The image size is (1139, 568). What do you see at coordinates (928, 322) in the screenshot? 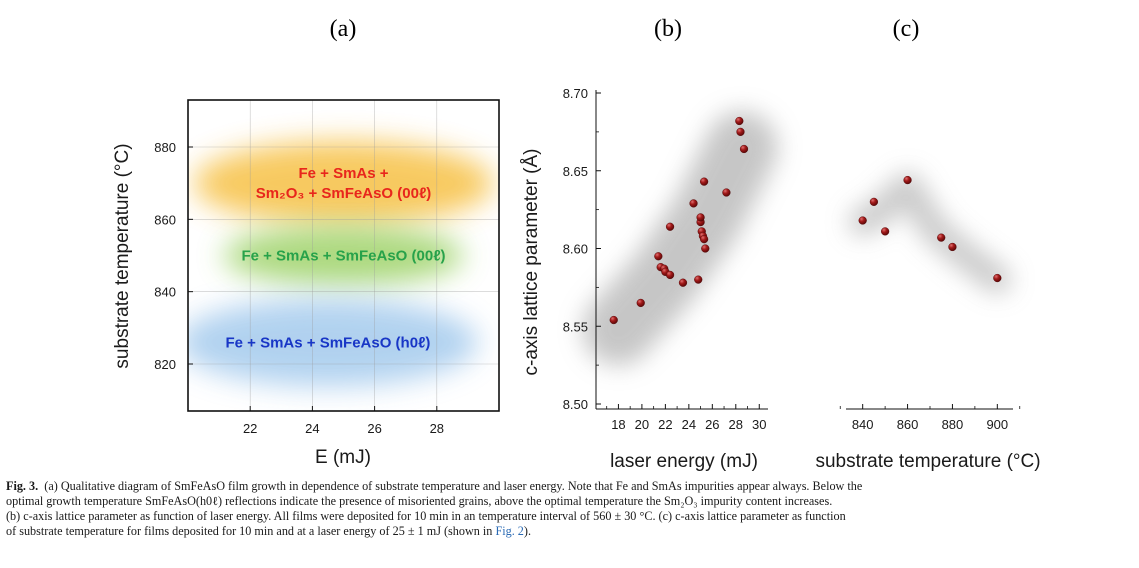
I see `panel-c: 840 860 880 900 substrate temperature (°C)` at bounding box center [928, 322].